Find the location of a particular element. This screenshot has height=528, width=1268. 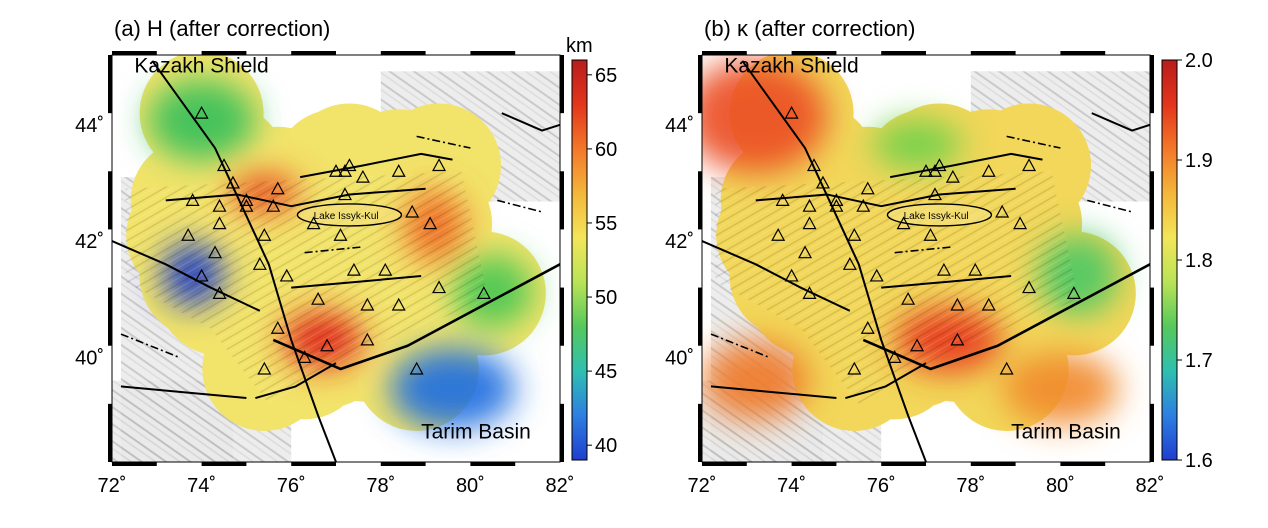

anomaly-low-tarim is located at coordinates (452, 389).